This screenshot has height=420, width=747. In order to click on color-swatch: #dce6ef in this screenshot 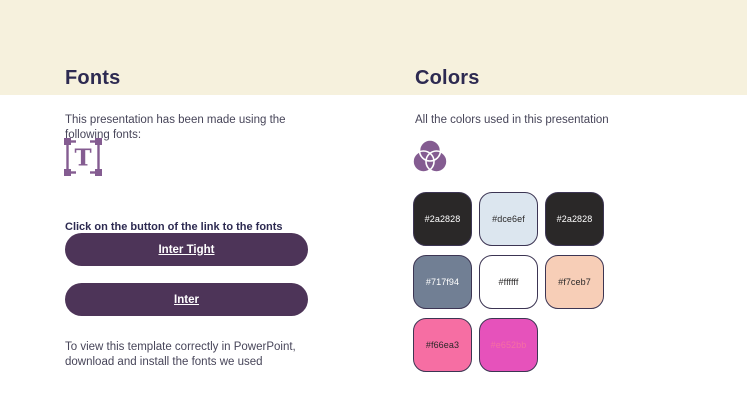, I will do `click(508, 219)`.